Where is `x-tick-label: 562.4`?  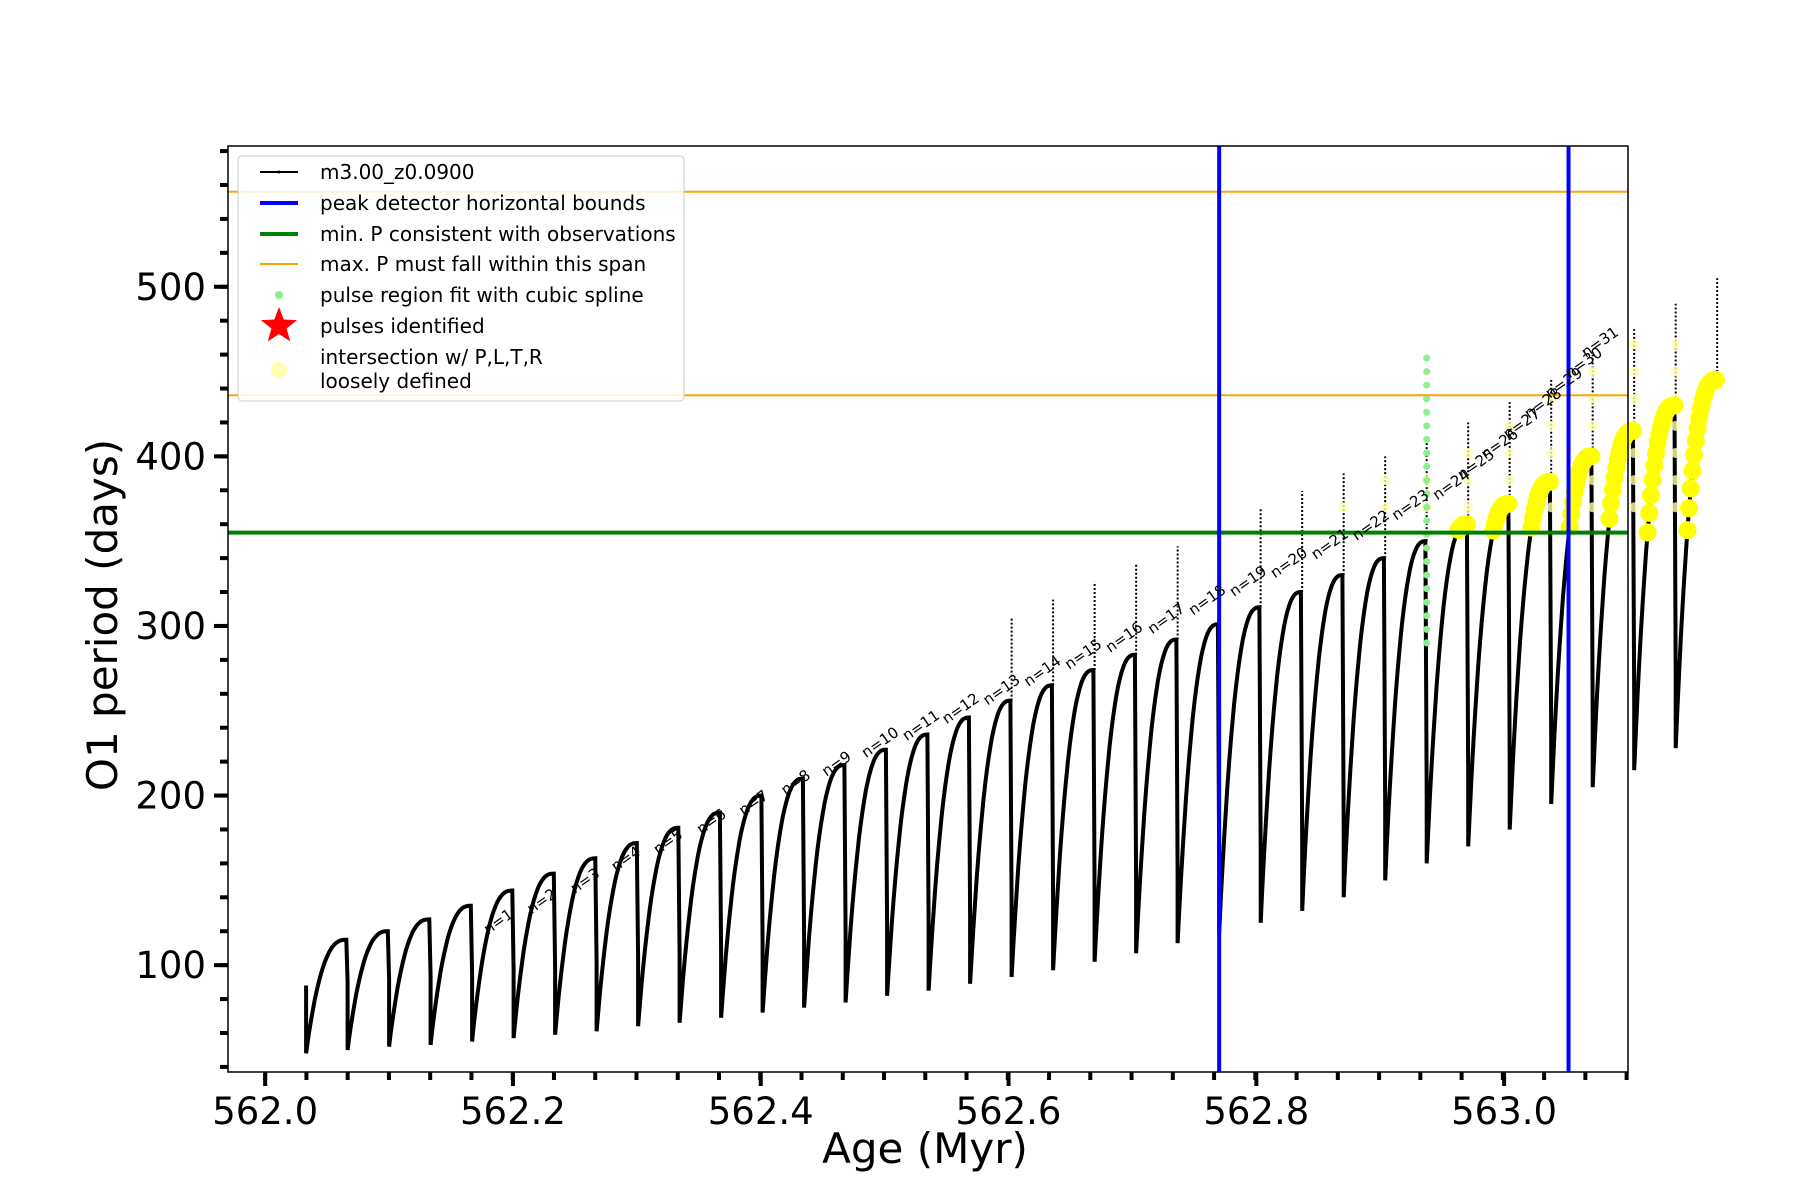 x-tick-label: 562.4 is located at coordinates (761, 1111).